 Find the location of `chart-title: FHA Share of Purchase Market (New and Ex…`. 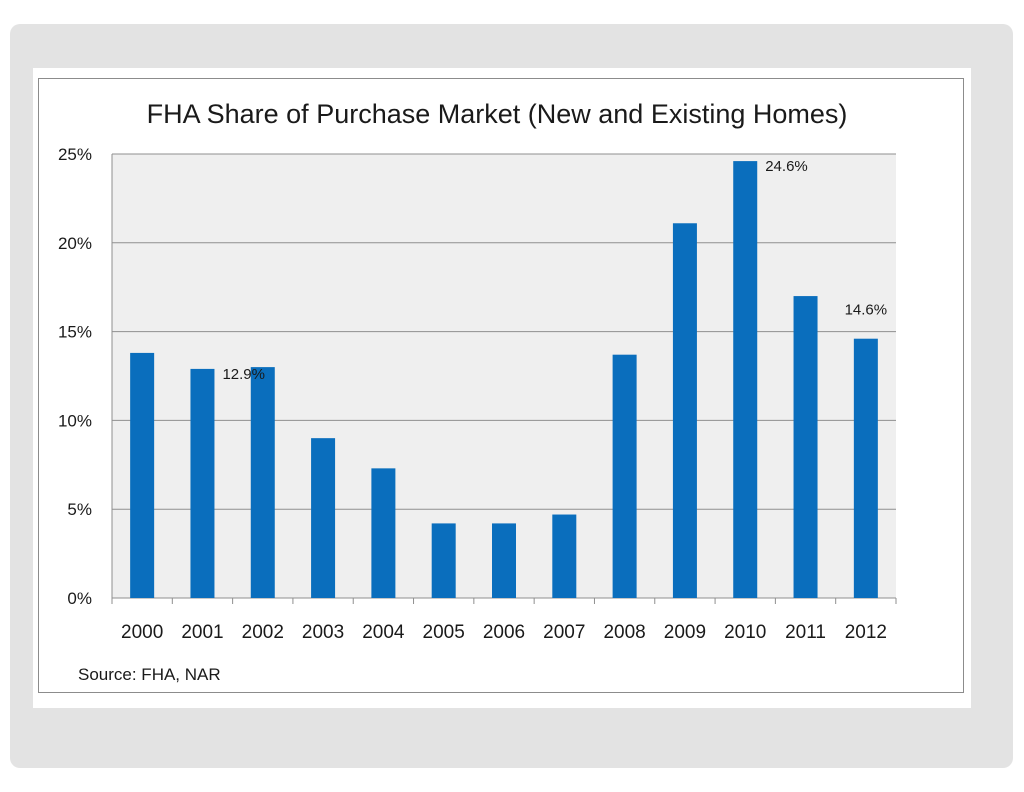

chart-title: FHA Share of Purchase Market (New and Ex… is located at coordinates (497, 114).